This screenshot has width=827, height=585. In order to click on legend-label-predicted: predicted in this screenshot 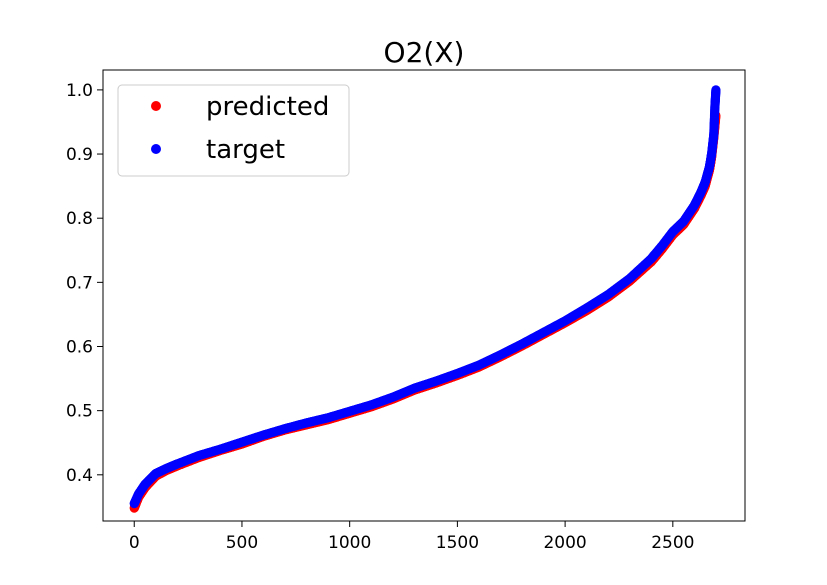, I will do `click(267, 107)`.